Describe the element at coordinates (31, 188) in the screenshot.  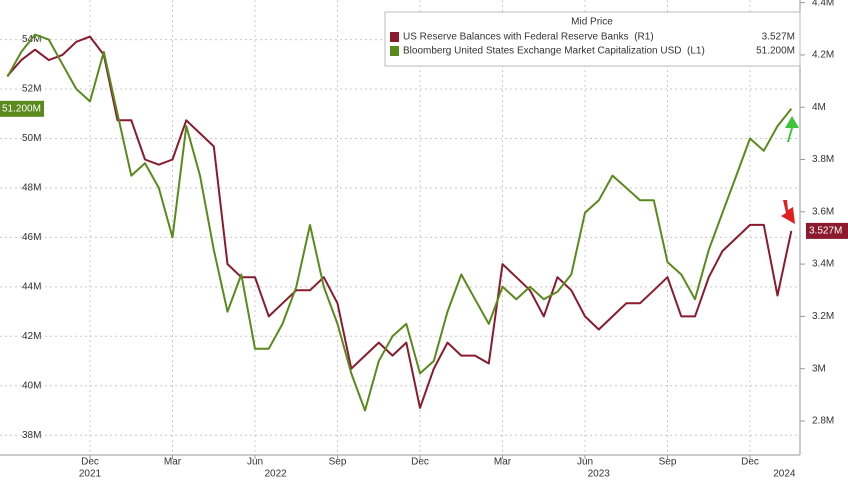
I see `y-tick-label: 48M` at that location.